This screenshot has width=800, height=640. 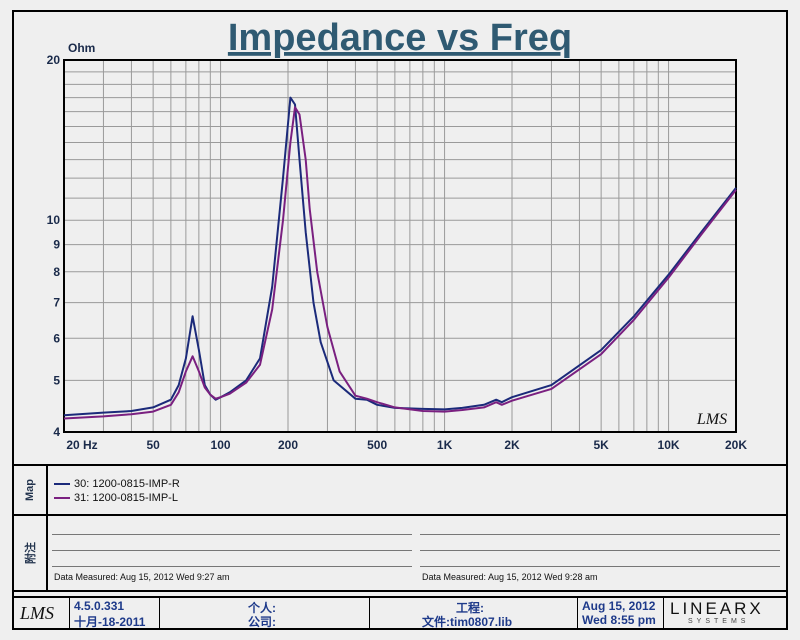 What do you see at coordinates (288, 445) in the screenshot?
I see `x-tick-label: 200` at bounding box center [288, 445].